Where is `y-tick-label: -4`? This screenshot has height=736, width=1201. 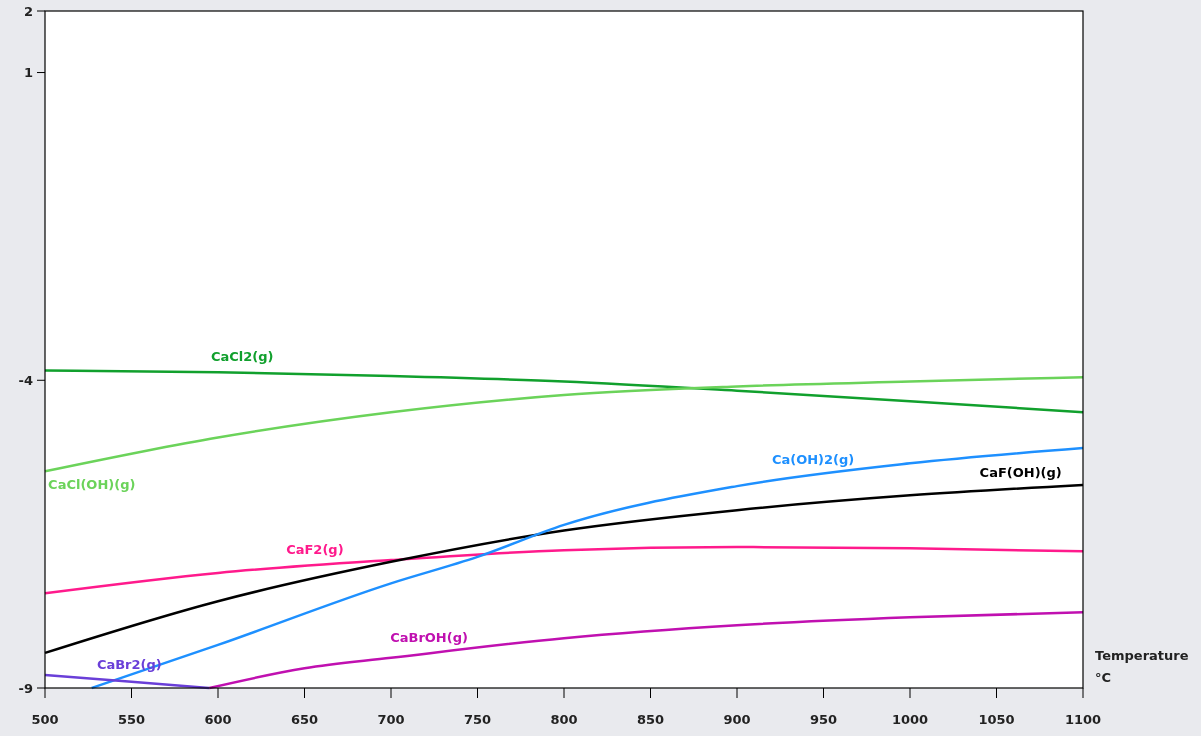 y-tick-label: -4 is located at coordinates (25, 380).